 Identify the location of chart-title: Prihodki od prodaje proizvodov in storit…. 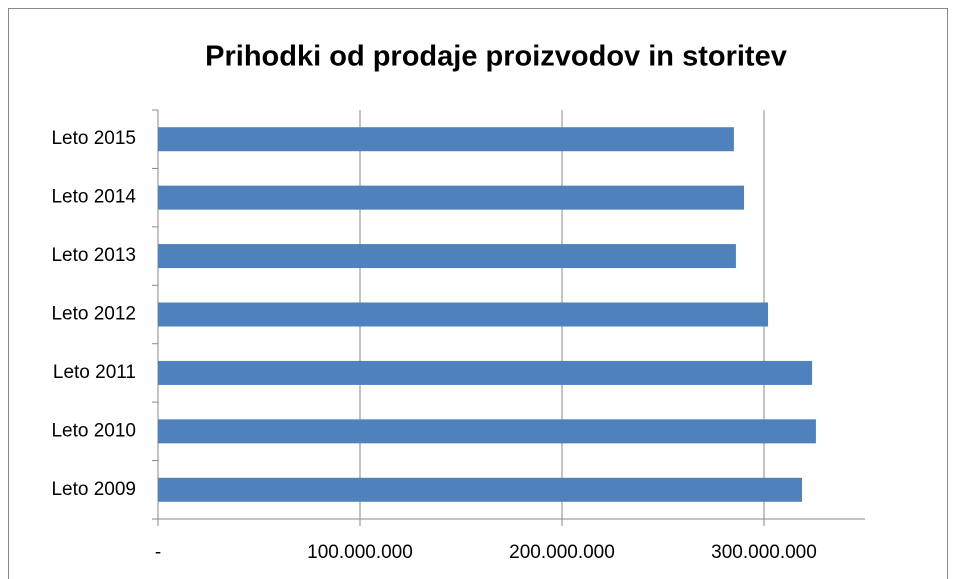
(496, 57).